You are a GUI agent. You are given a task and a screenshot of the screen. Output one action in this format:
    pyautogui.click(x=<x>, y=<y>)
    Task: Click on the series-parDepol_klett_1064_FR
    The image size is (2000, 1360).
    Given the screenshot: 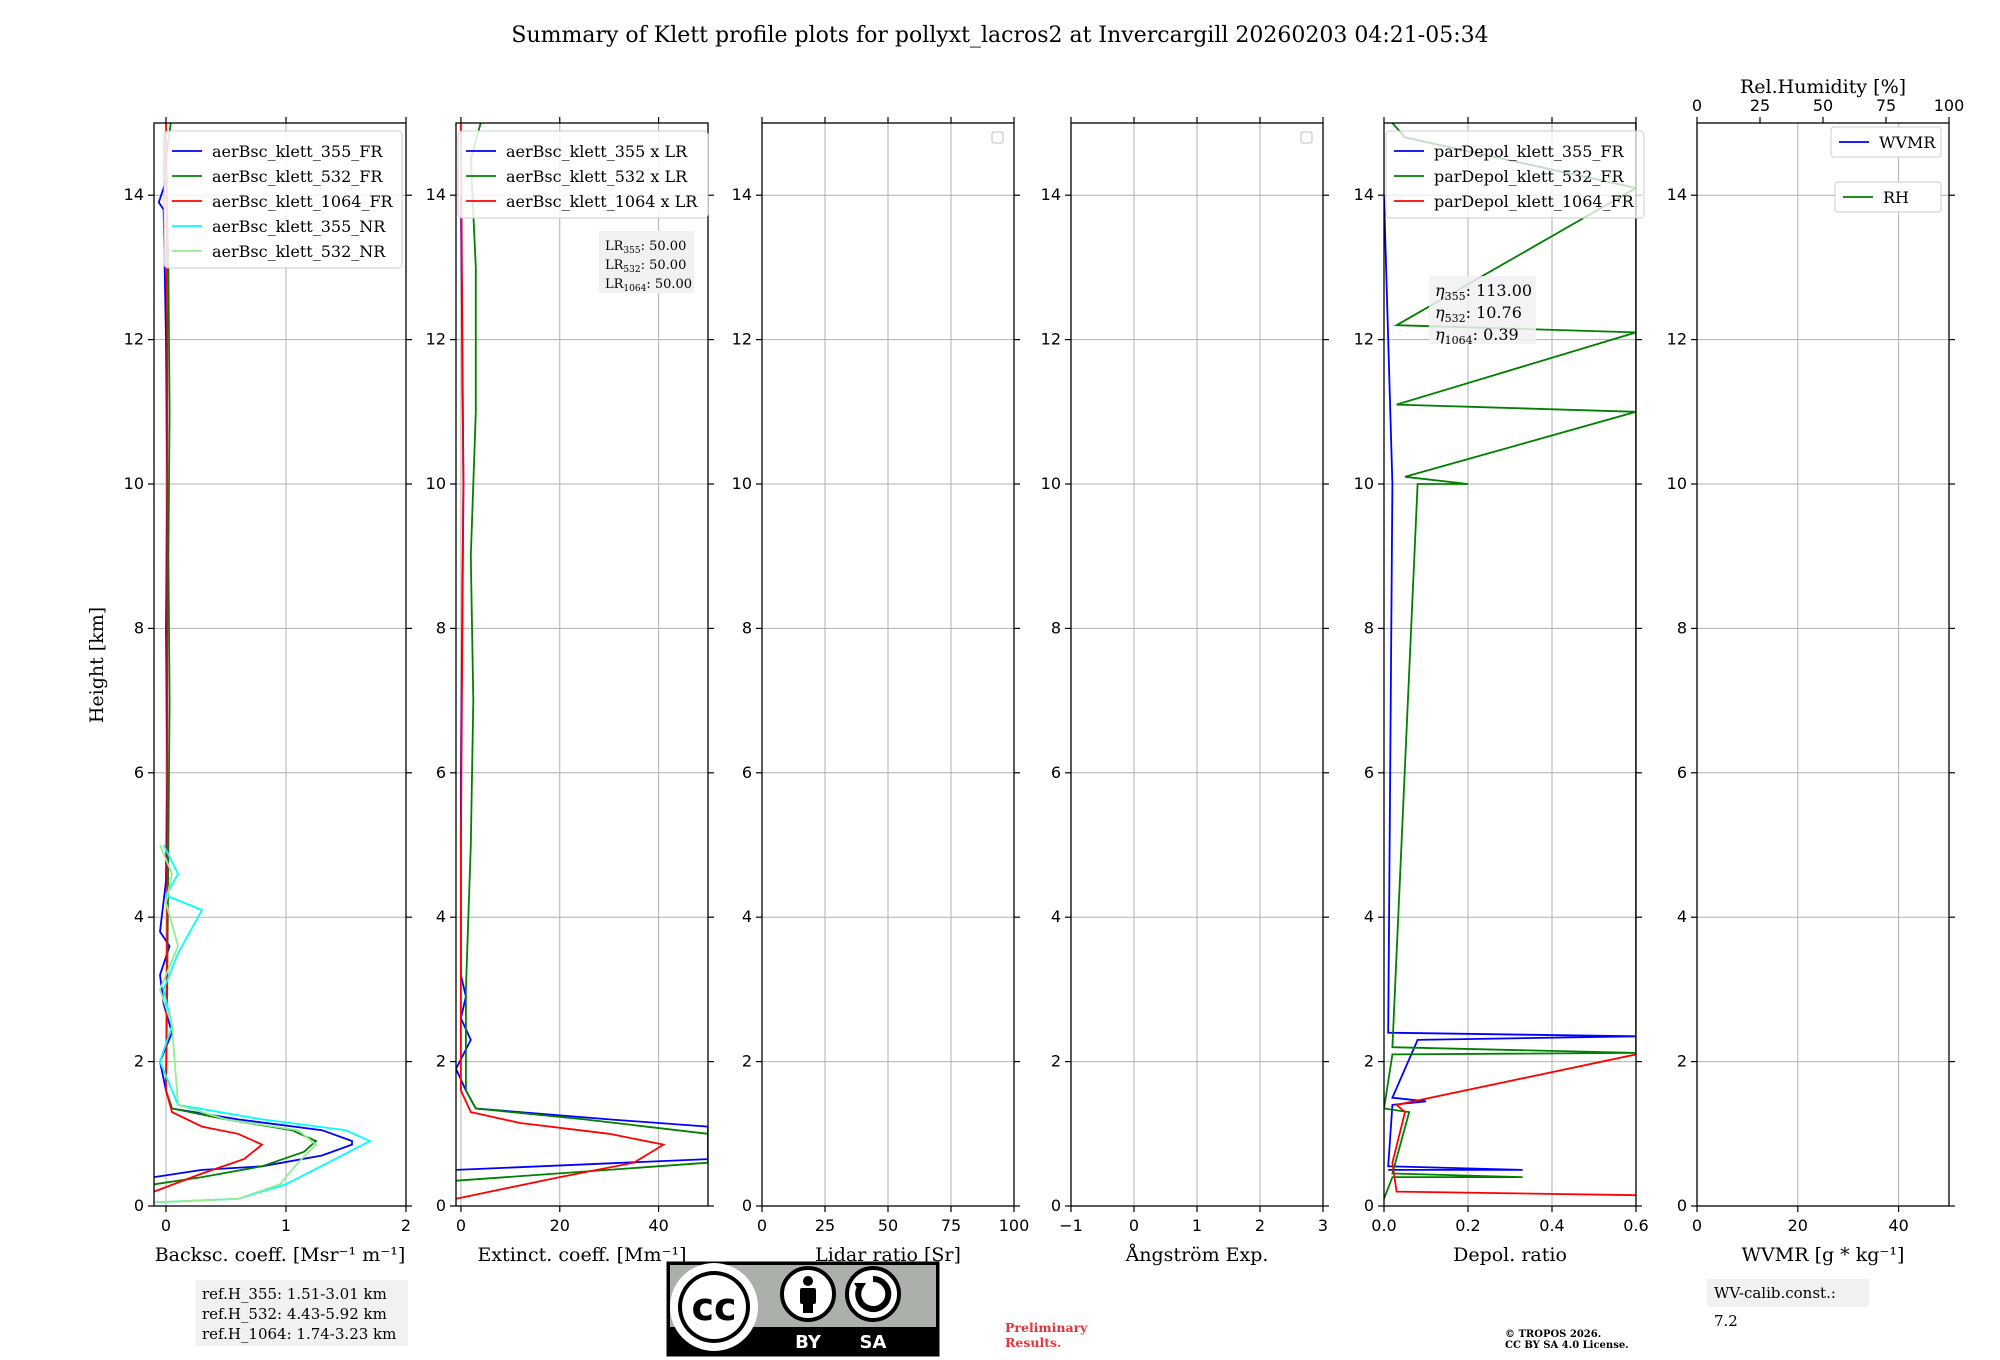 What is the action you would take?
    pyautogui.click(x=1513, y=660)
    